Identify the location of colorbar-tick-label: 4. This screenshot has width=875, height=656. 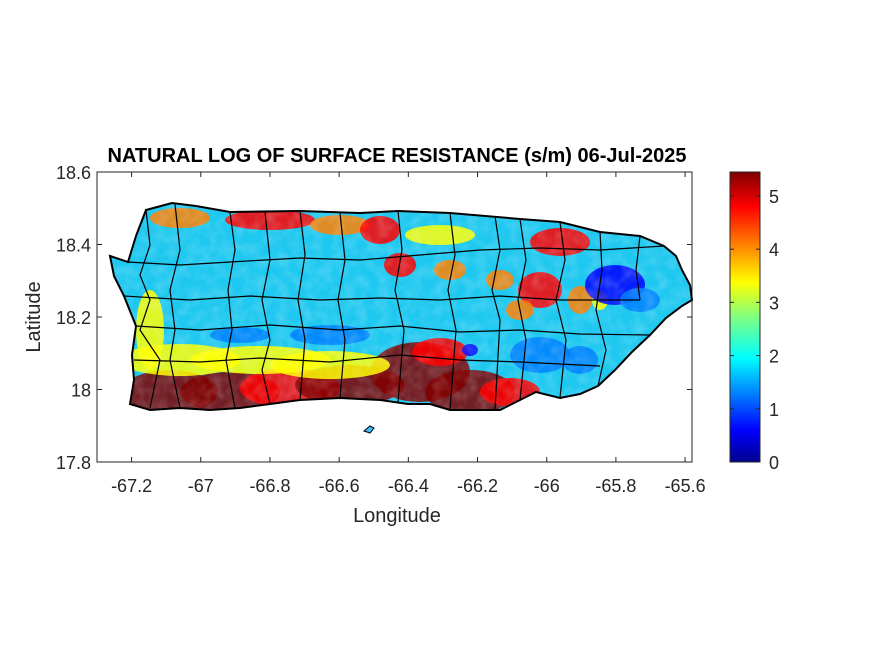
(774, 250).